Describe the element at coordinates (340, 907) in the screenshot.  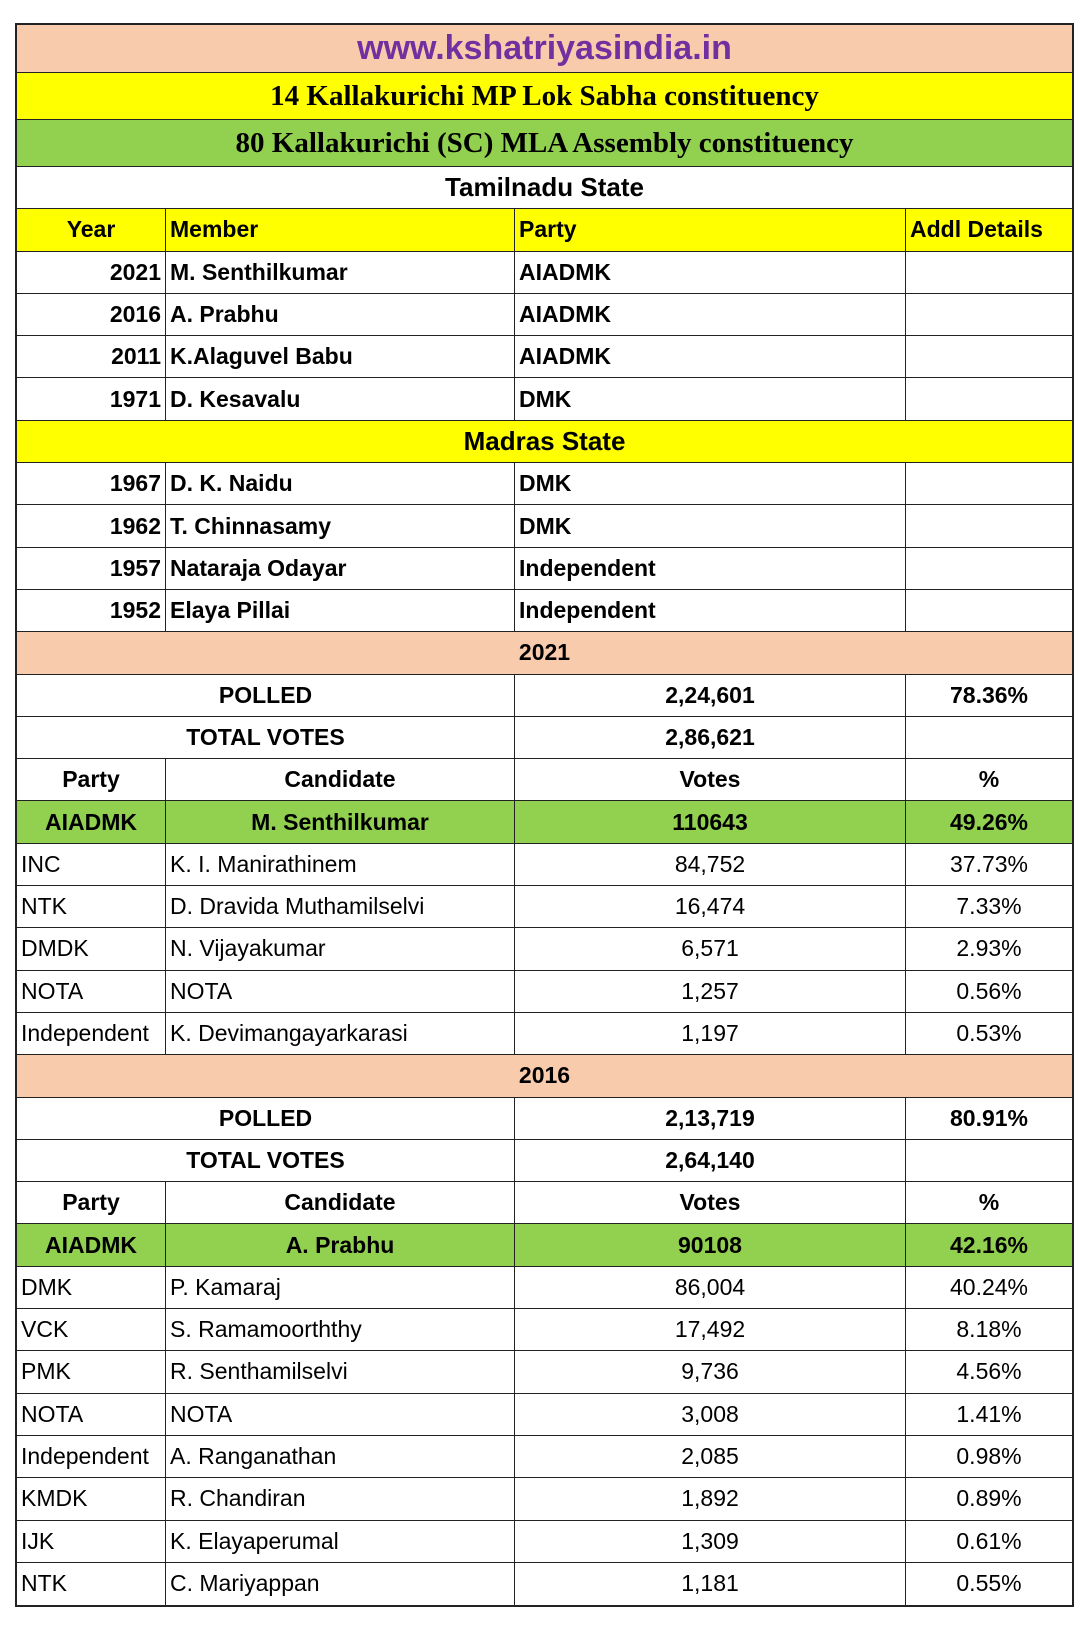
I see `candidate-name: D. Dravida Muthamilselvi` at that location.